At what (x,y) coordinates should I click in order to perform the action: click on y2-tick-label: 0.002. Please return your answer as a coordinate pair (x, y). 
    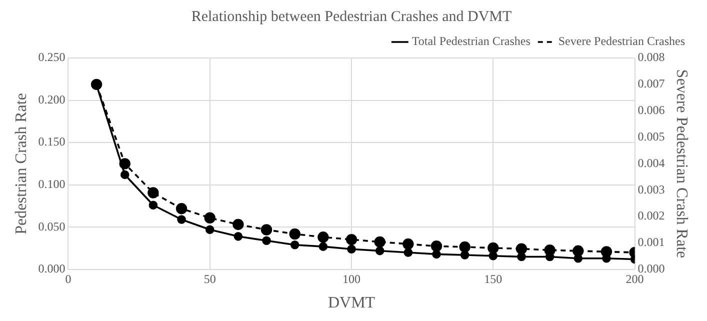
    Looking at the image, I should click on (651, 215).